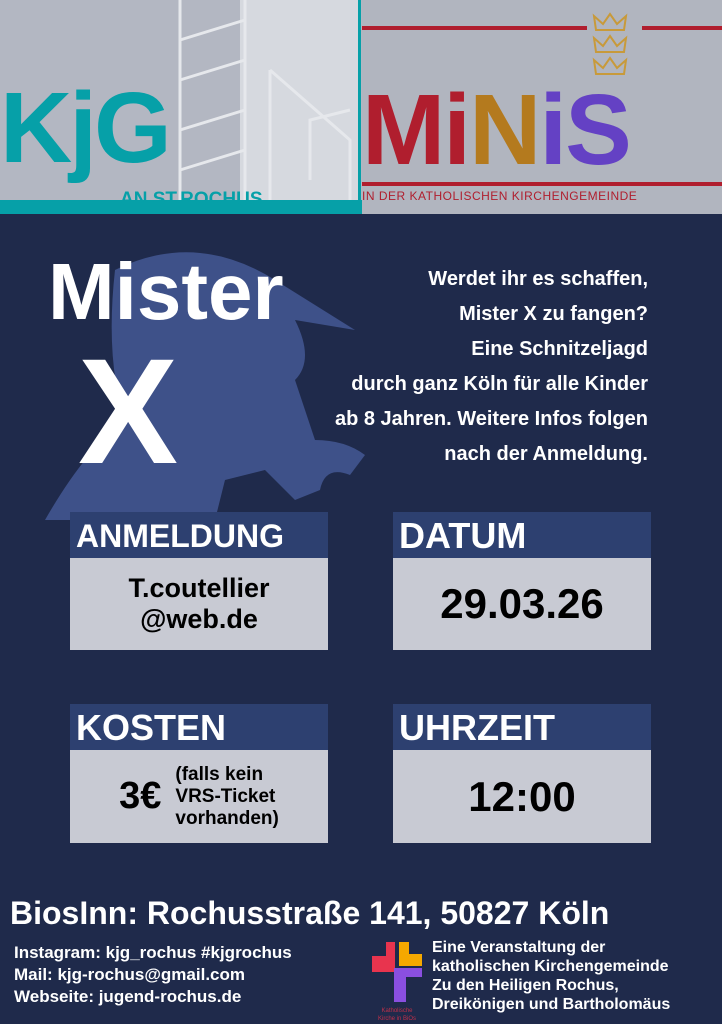  Describe the element at coordinates (153, 952) in the screenshot. I see `instagram: Instagram: kjg_rochus #kjgrochus` at that location.